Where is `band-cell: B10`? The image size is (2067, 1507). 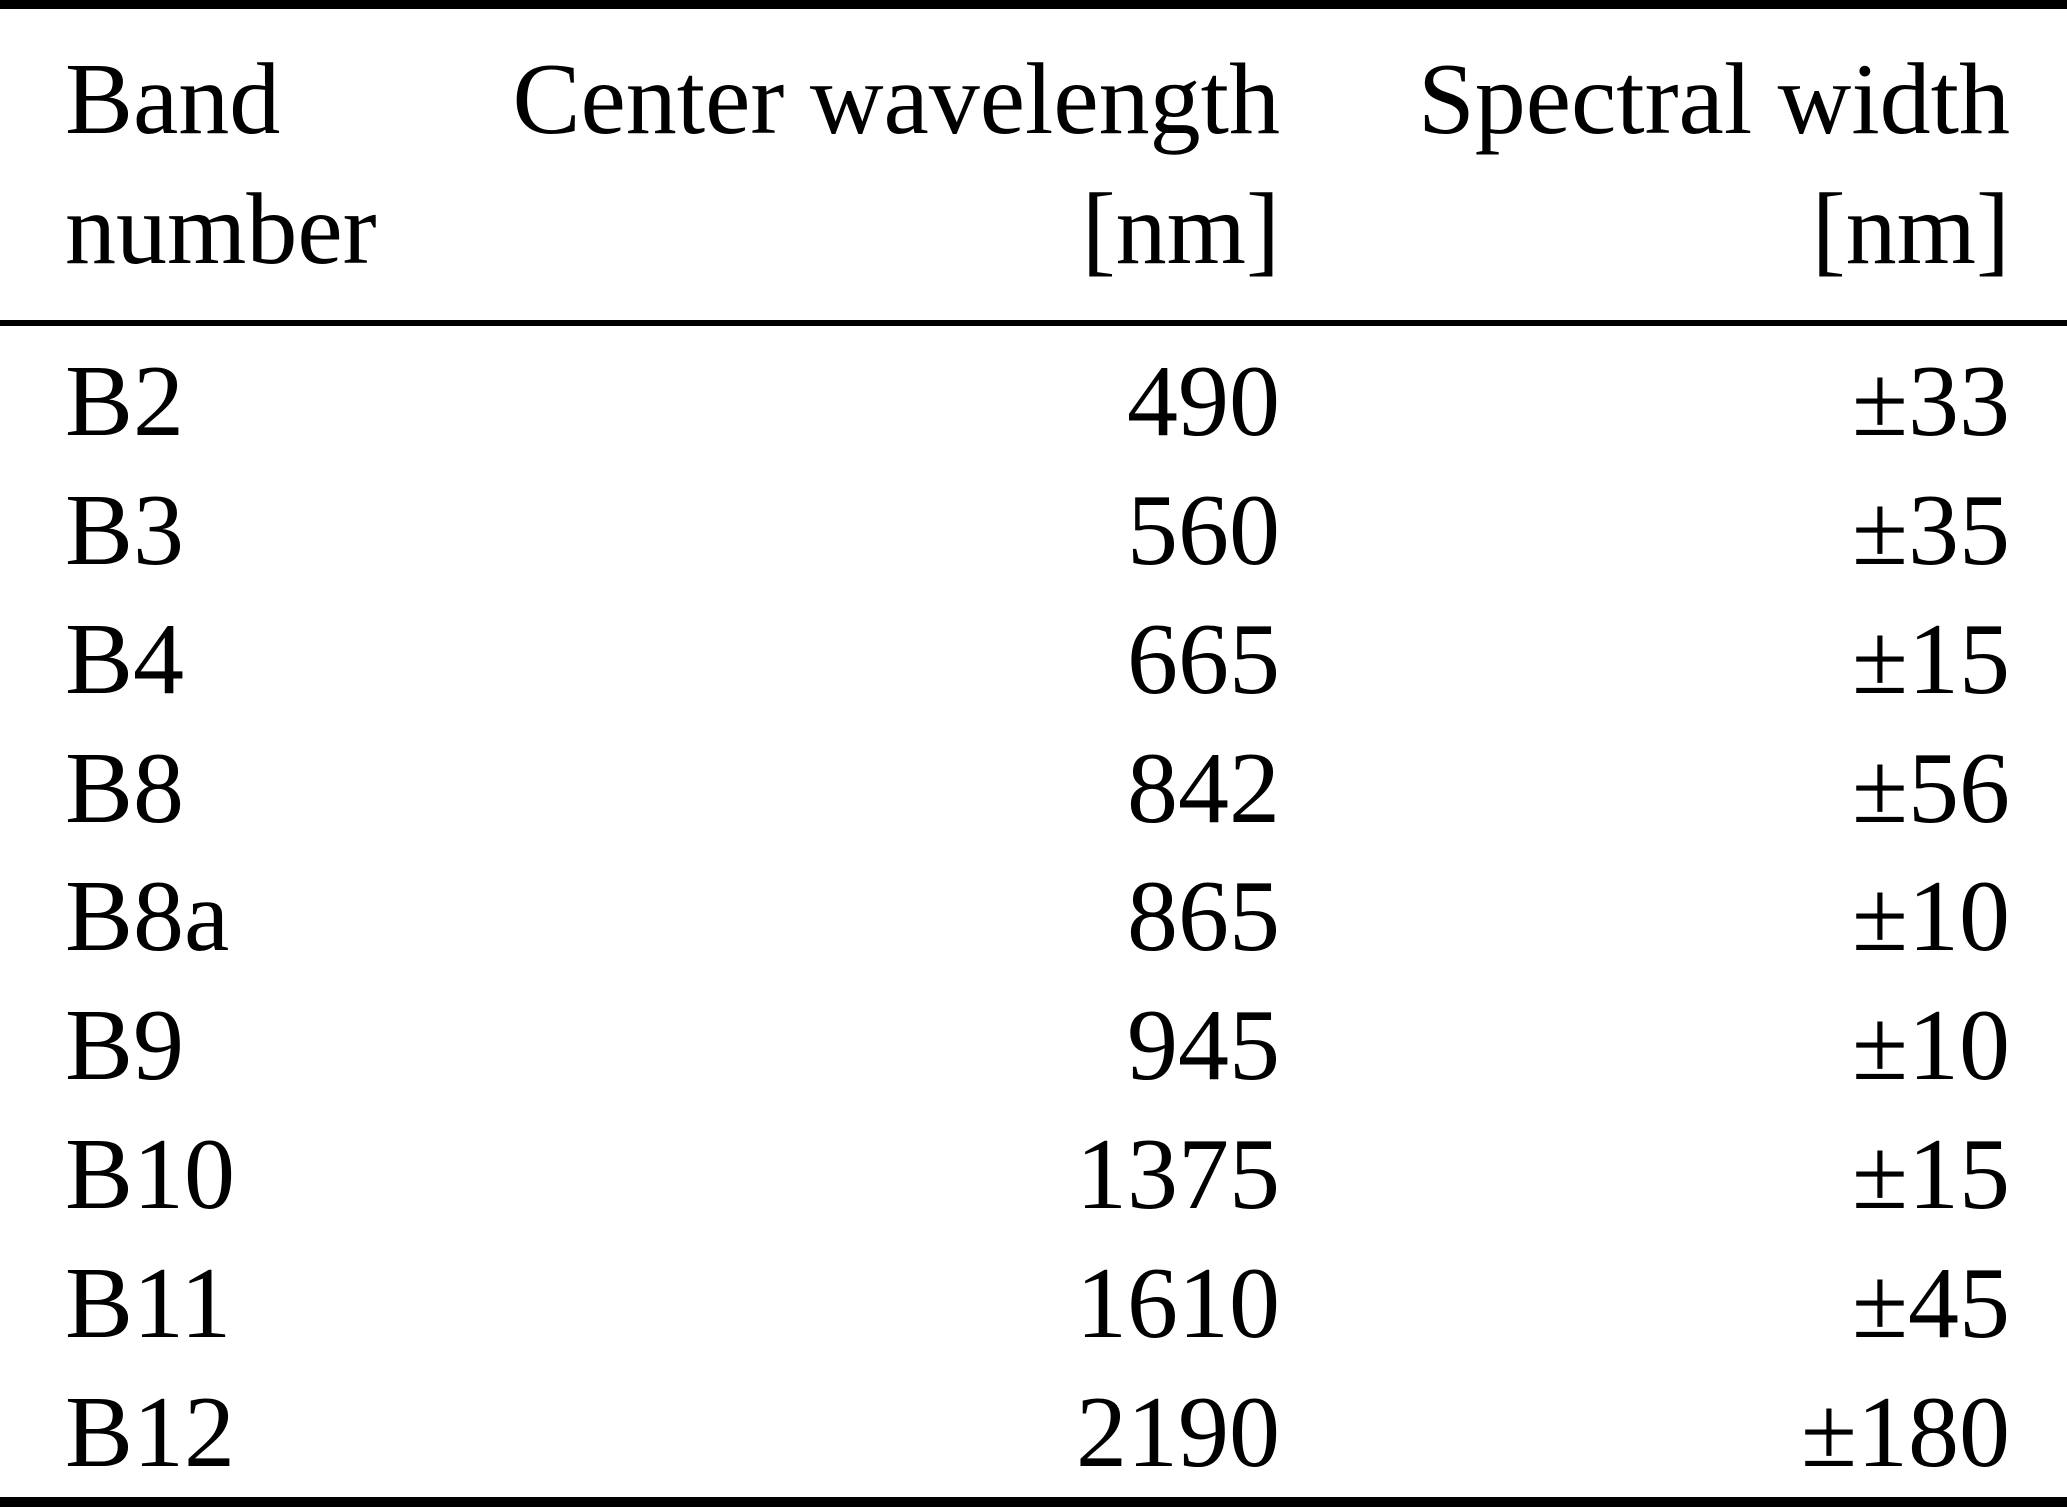
band-cell: B10 is located at coordinates (150, 1174).